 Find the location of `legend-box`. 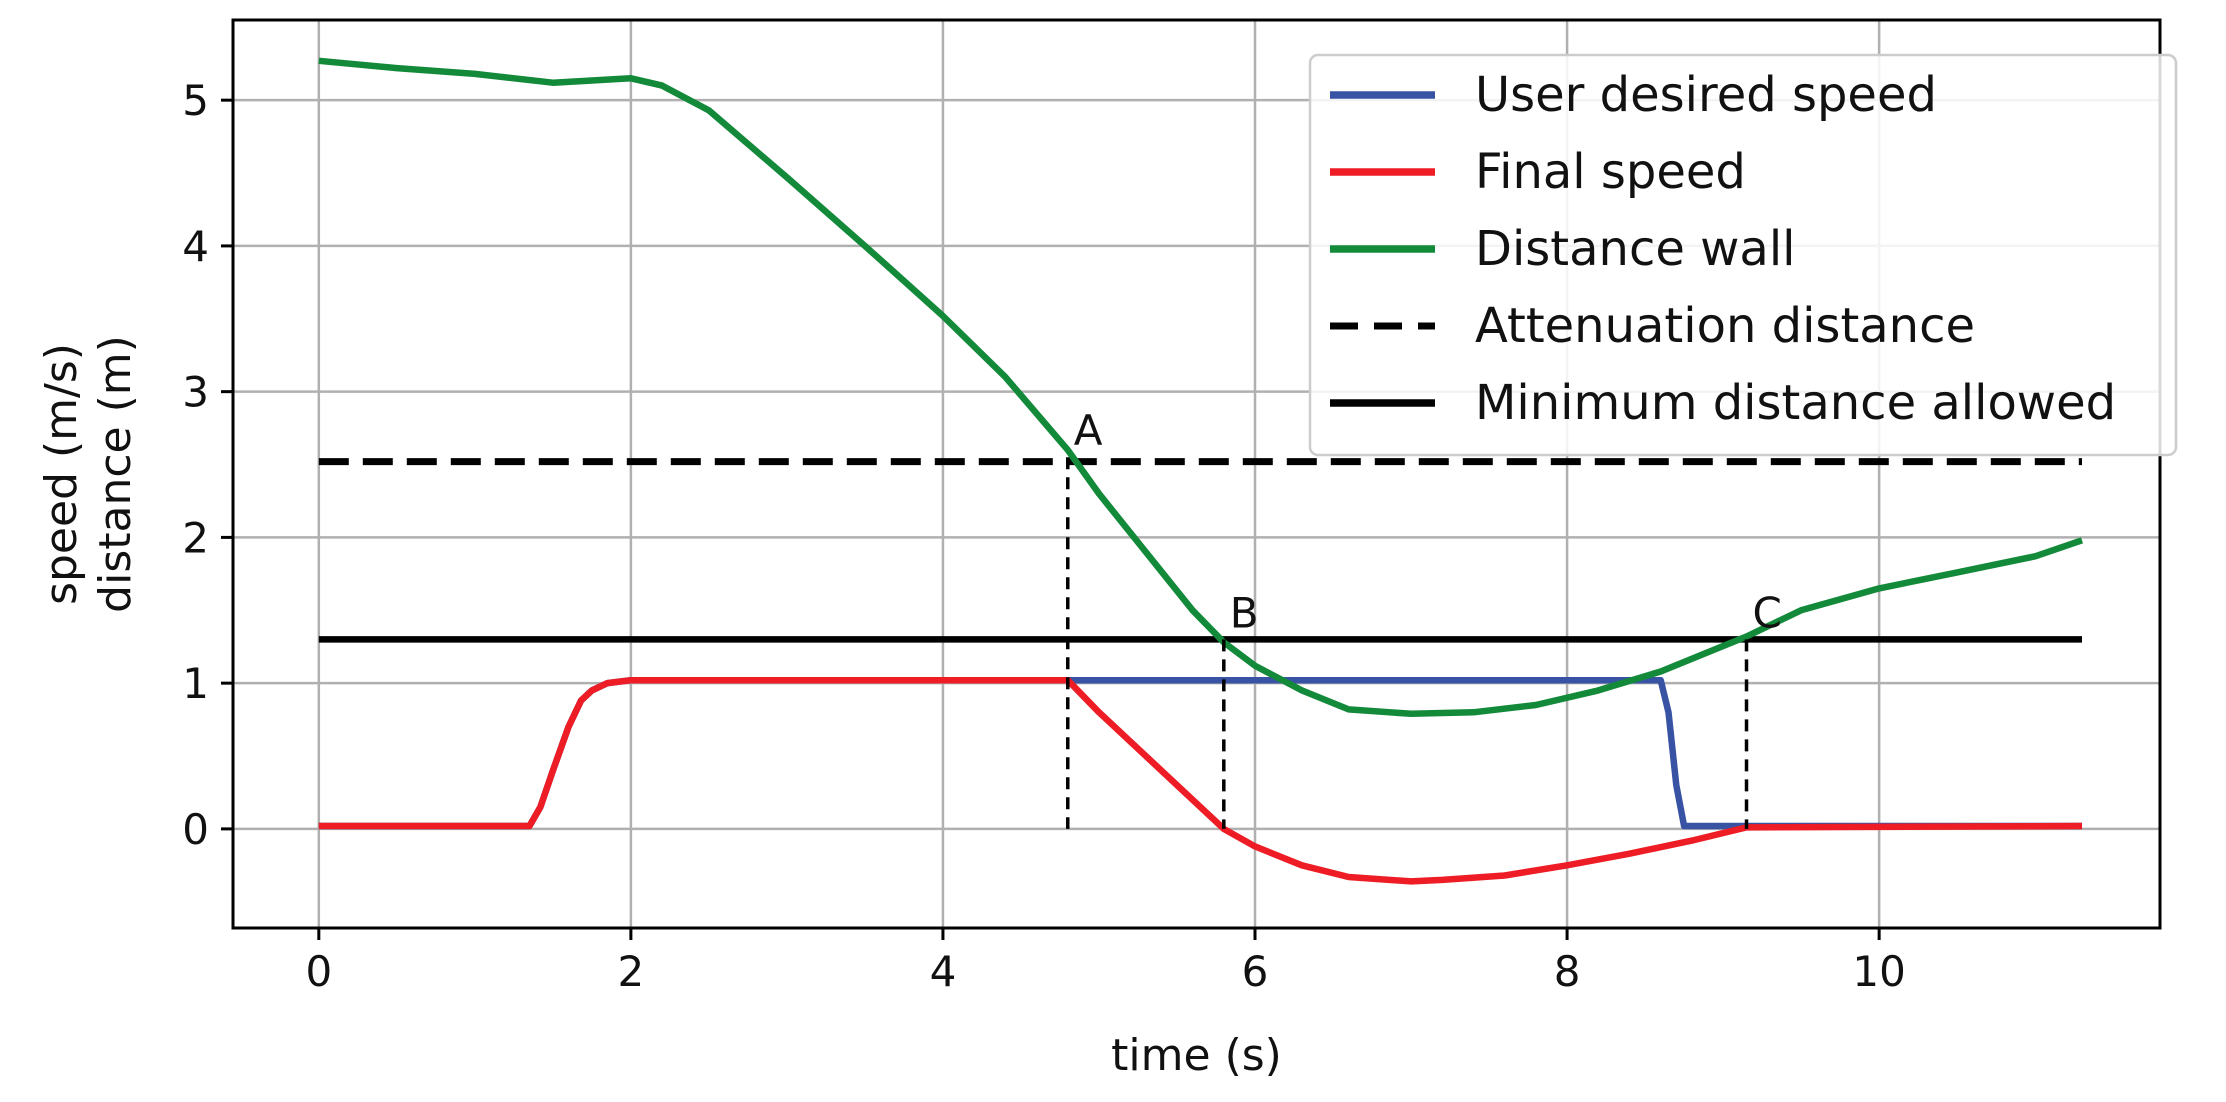

legend-box is located at coordinates (1743, 255).